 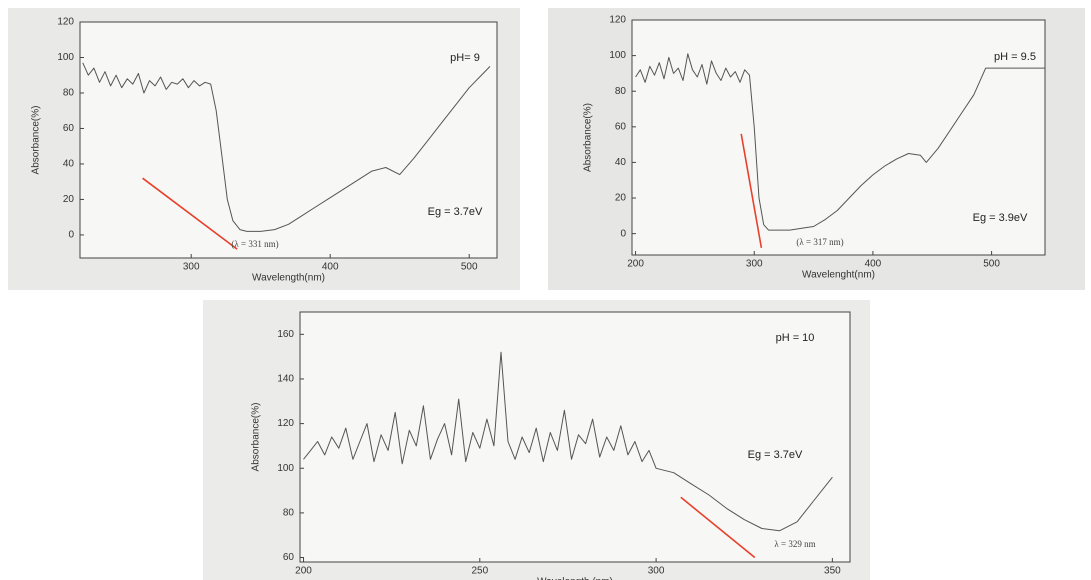 I want to click on annotation: pH = 9.5, so click(x=1015, y=57).